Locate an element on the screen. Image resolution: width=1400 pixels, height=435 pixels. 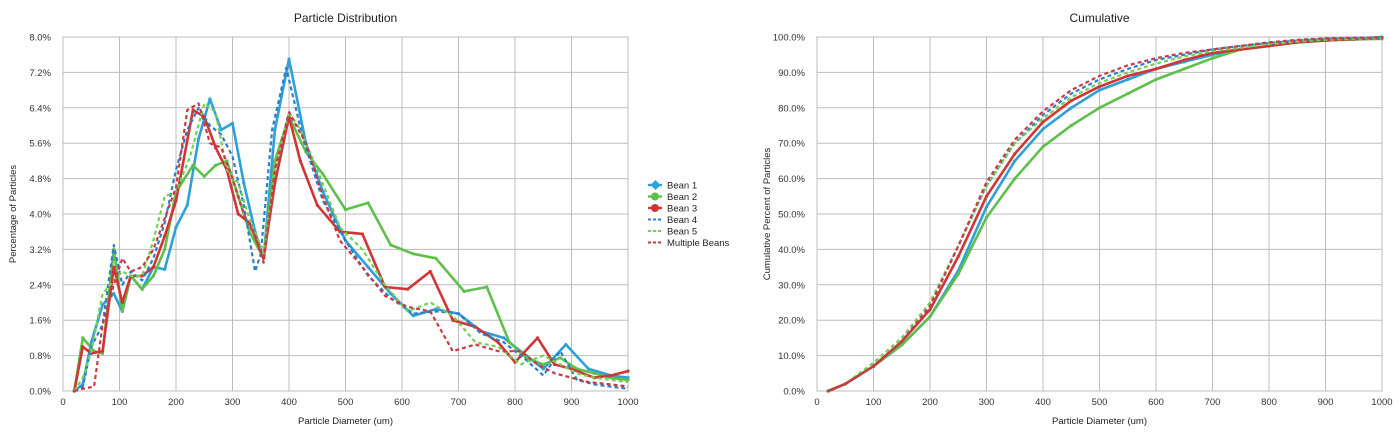
y-tick-label: 80.0% is located at coordinates (791, 108).